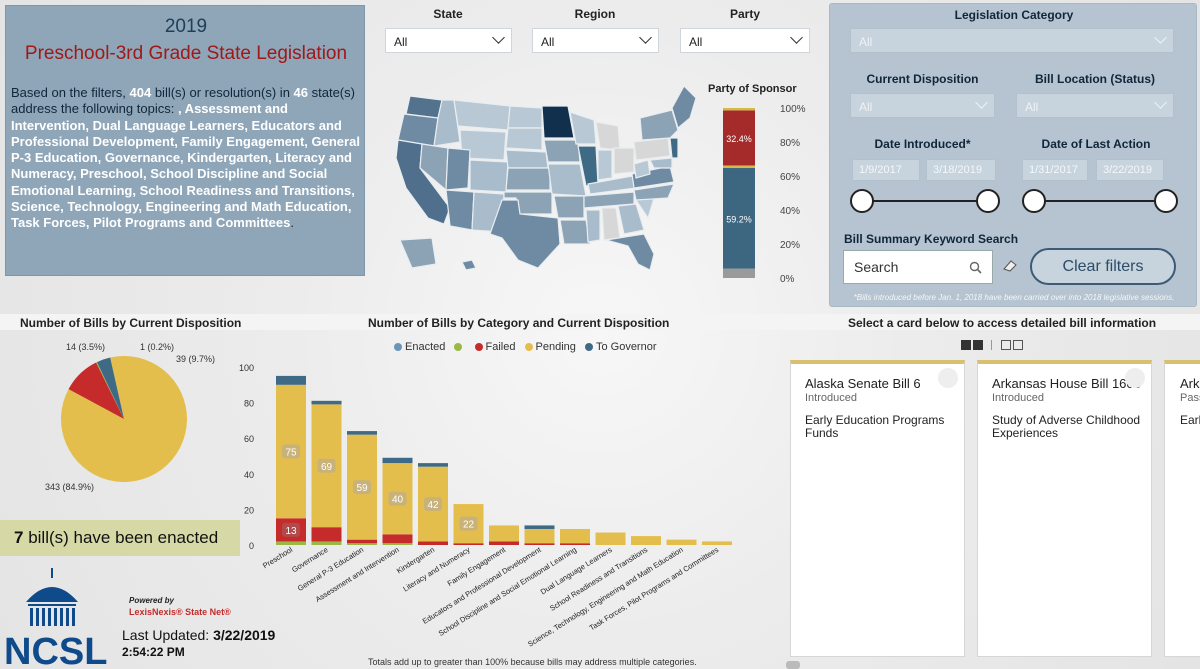 The width and height of the screenshot is (1200, 669). What do you see at coordinates (291, 531) in the screenshot?
I see `bar-data-label: 13` at bounding box center [291, 531].